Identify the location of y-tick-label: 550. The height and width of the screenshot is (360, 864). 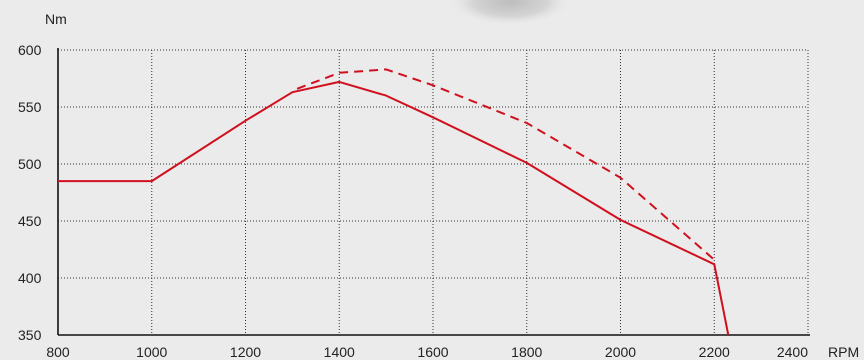
(30, 107).